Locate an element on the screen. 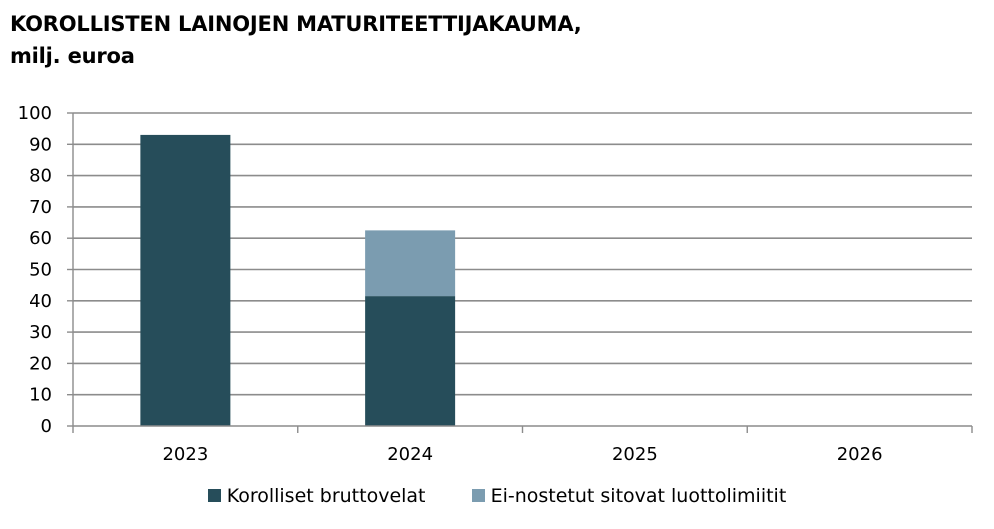  legend-swatch-korolliset is located at coordinates (214, 495).